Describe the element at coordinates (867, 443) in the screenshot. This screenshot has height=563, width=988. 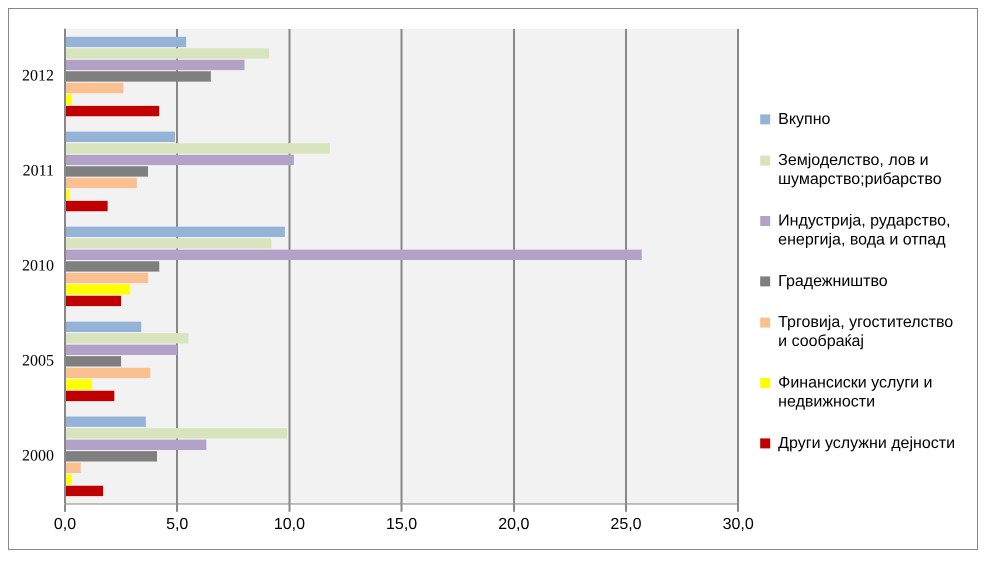
I see `legend-label: Други услужни дејности` at that location.